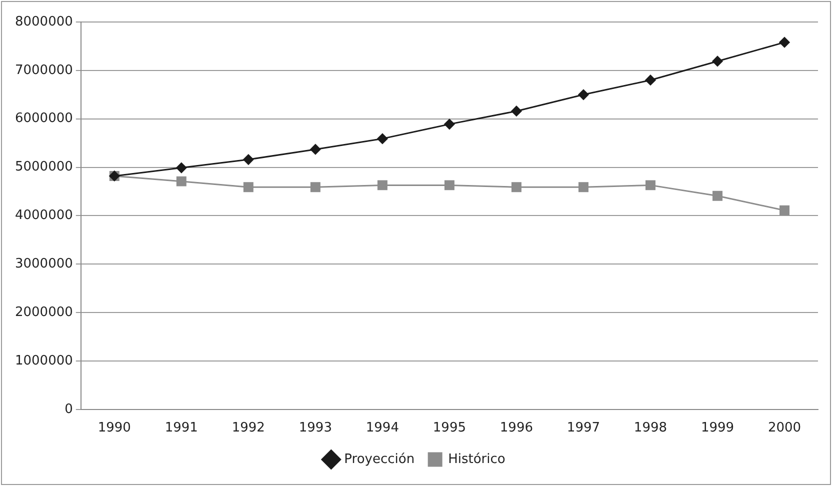 This screenshot has height=488, width=834. Describe the element at coordinates (43, 167) in the screenshot. I see `y-tick-label: 5000000` at that location.